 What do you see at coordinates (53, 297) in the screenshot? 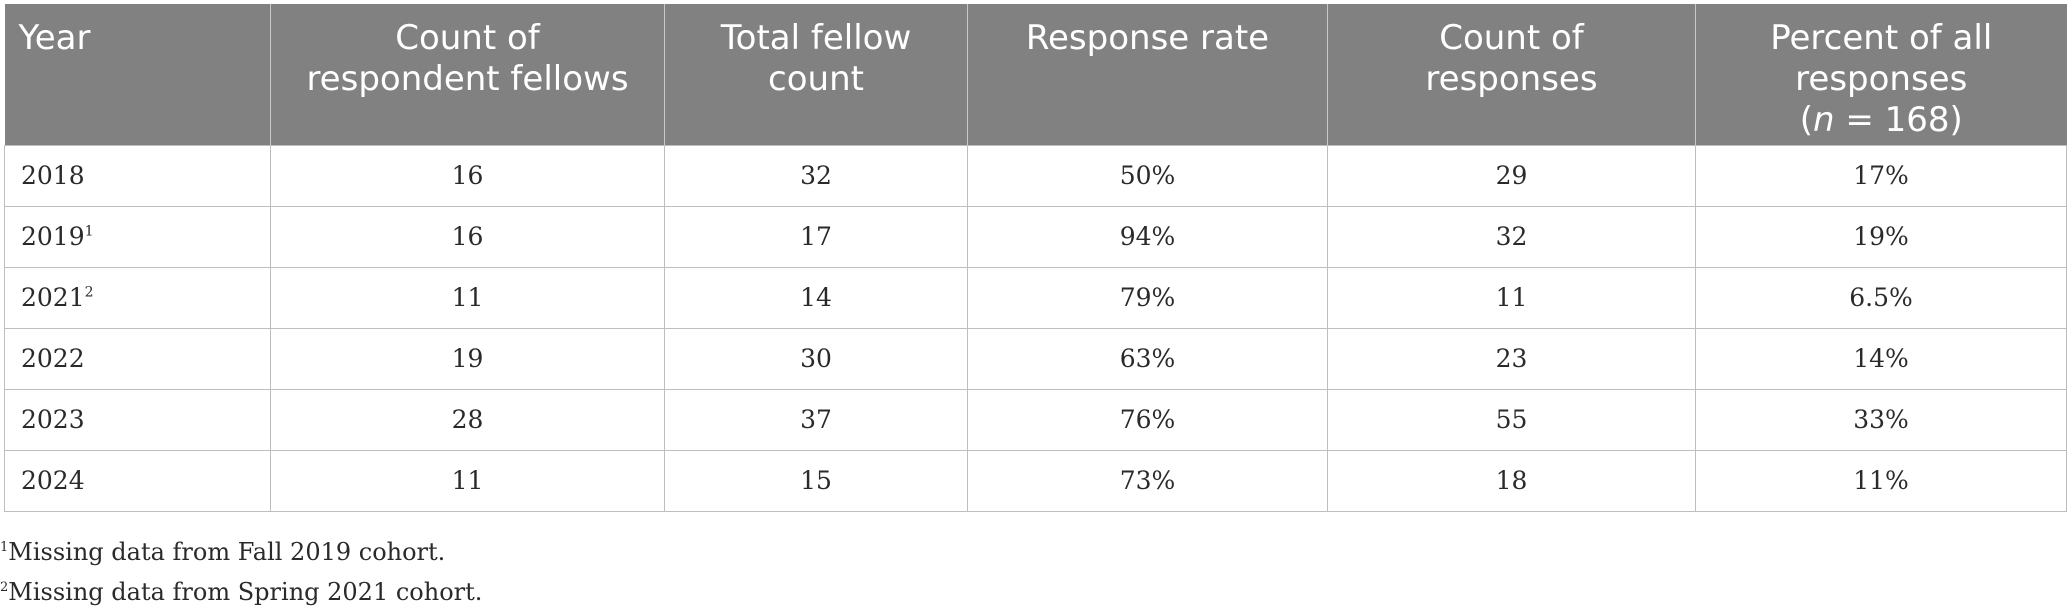
I see `year-value: 2021` at bounding box center [53, 297].